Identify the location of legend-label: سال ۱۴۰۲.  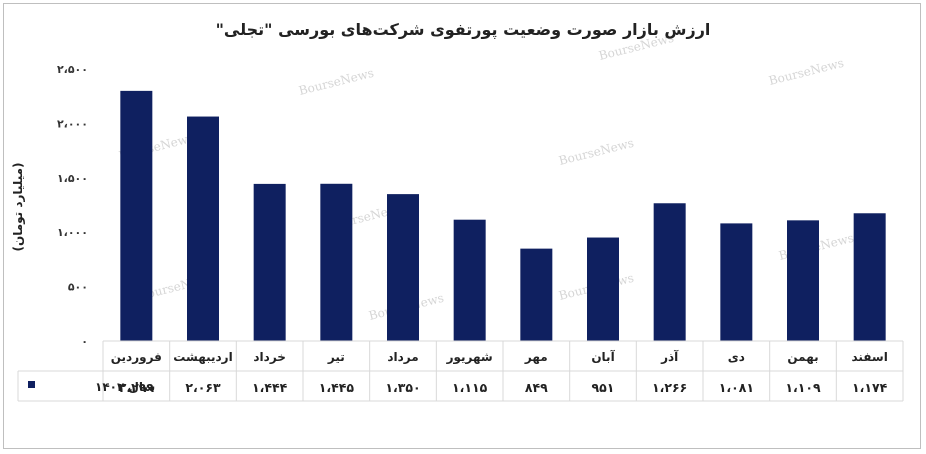
(125, 387).